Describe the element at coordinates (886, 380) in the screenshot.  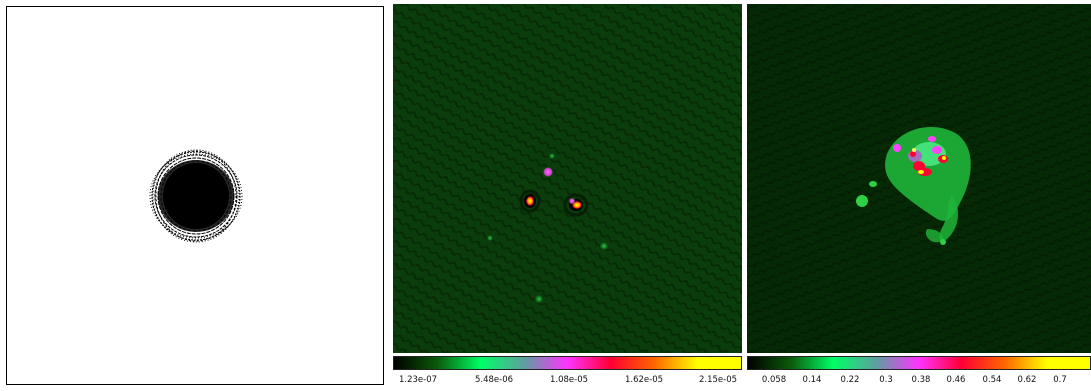
I see `model-tick-label: 0.3` at that location.